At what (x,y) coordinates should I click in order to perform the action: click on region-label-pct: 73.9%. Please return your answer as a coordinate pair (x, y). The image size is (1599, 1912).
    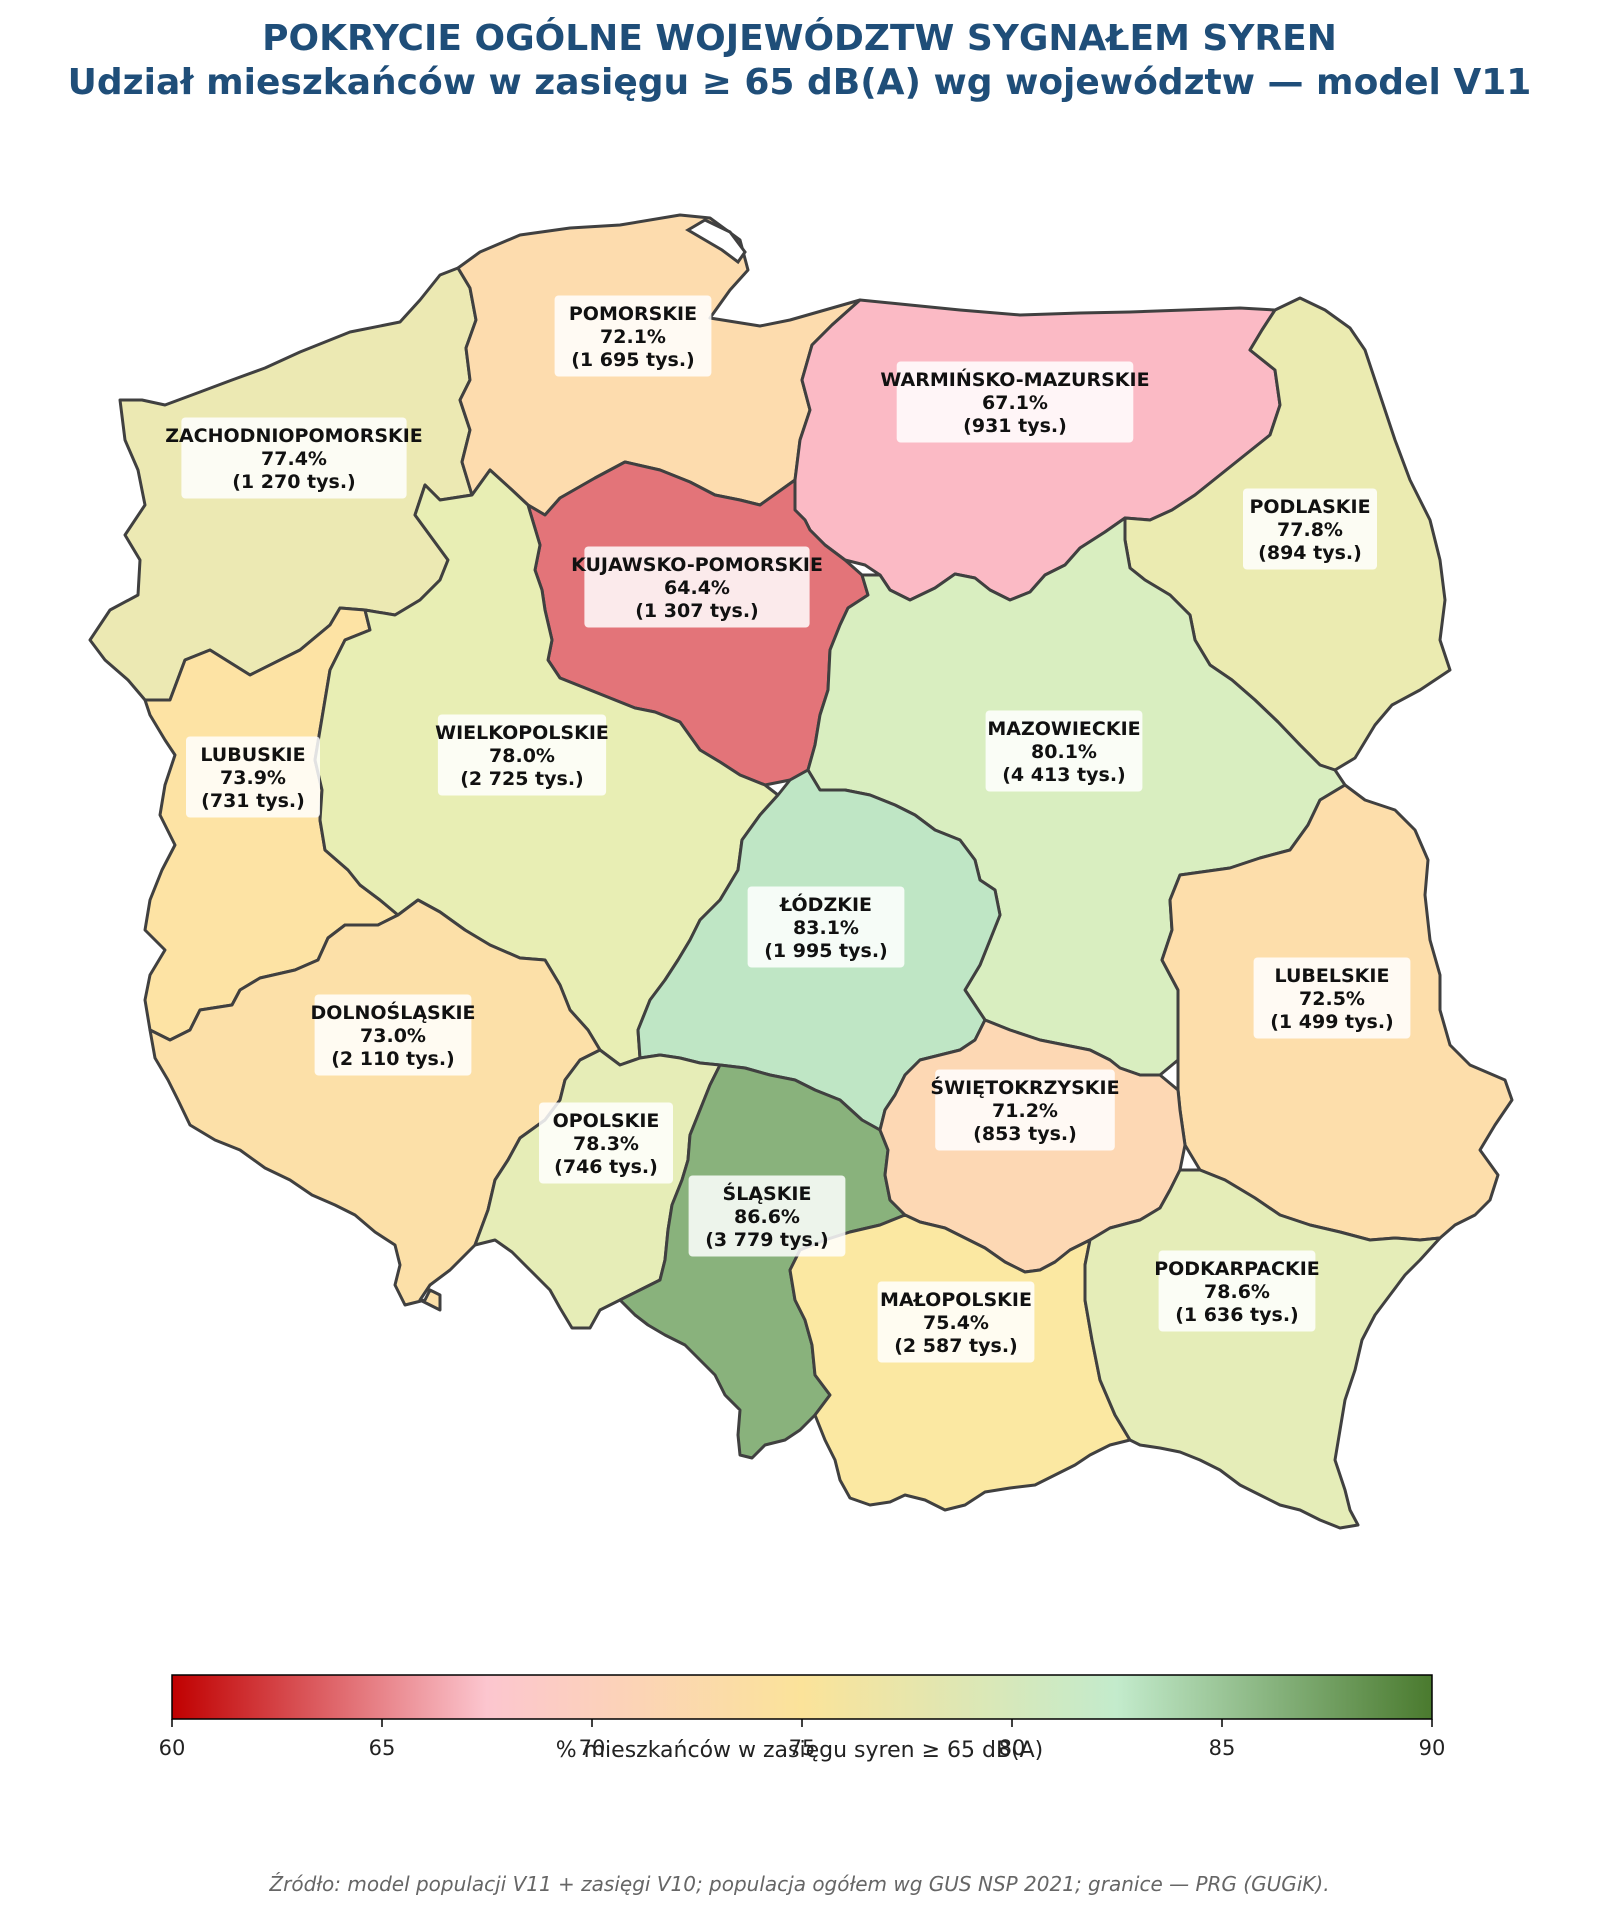
    Looking at the image, I should click on (253, 778).